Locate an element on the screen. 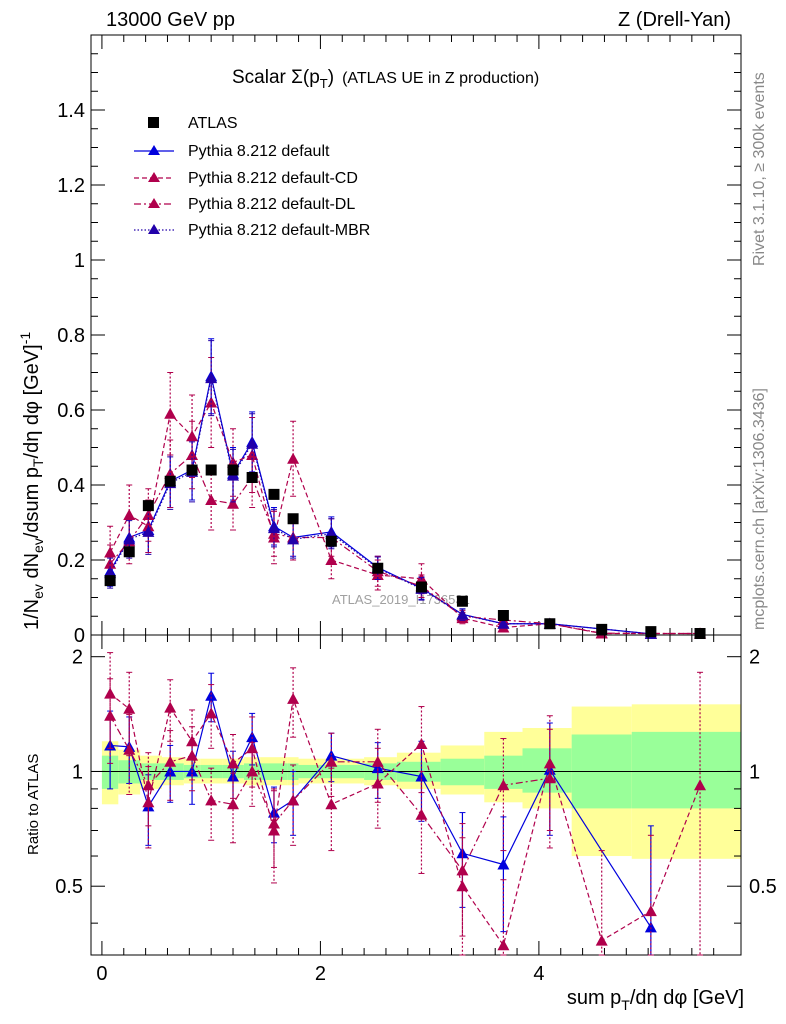 The image size is (786, 1024). main-y-tick-label: 0.8 is located at coordinates (71, 336).